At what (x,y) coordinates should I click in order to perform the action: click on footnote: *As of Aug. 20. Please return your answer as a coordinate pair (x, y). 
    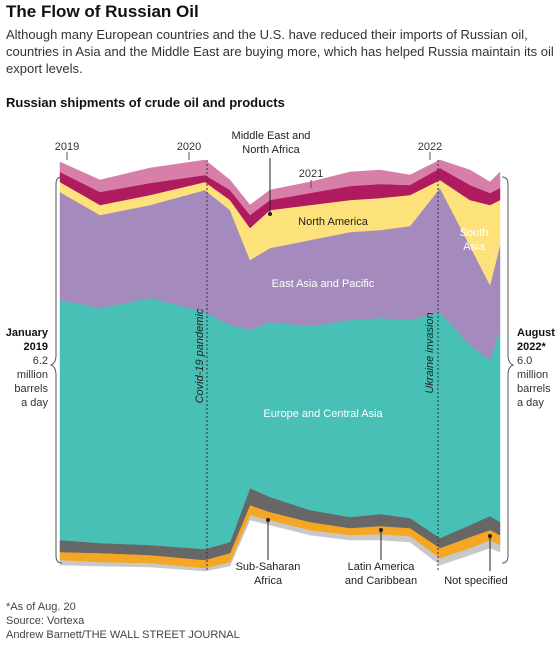
    Looking at the image, I should click on (41, 607).